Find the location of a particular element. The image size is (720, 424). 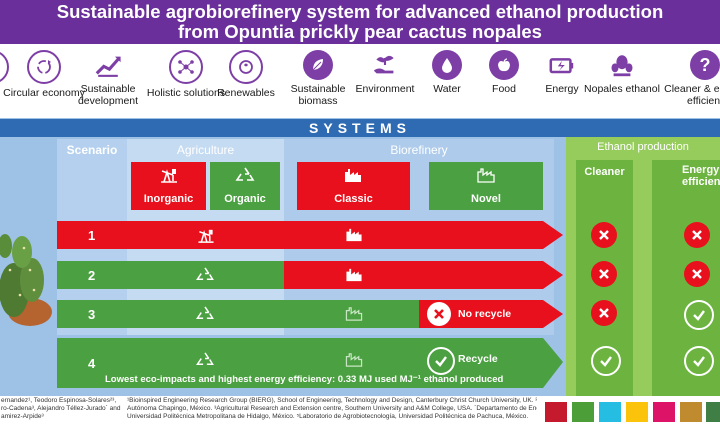

scenario-4-cleaner-check-icon is located at coordinates (606, 361).